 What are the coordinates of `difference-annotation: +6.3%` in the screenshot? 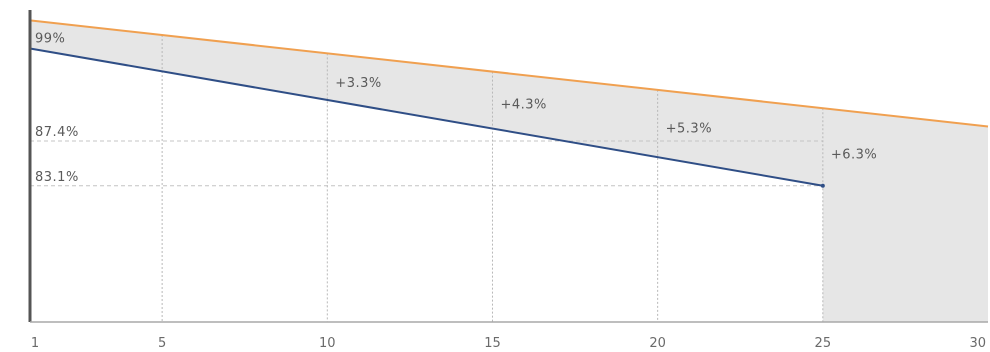 It's located at (854, 155).